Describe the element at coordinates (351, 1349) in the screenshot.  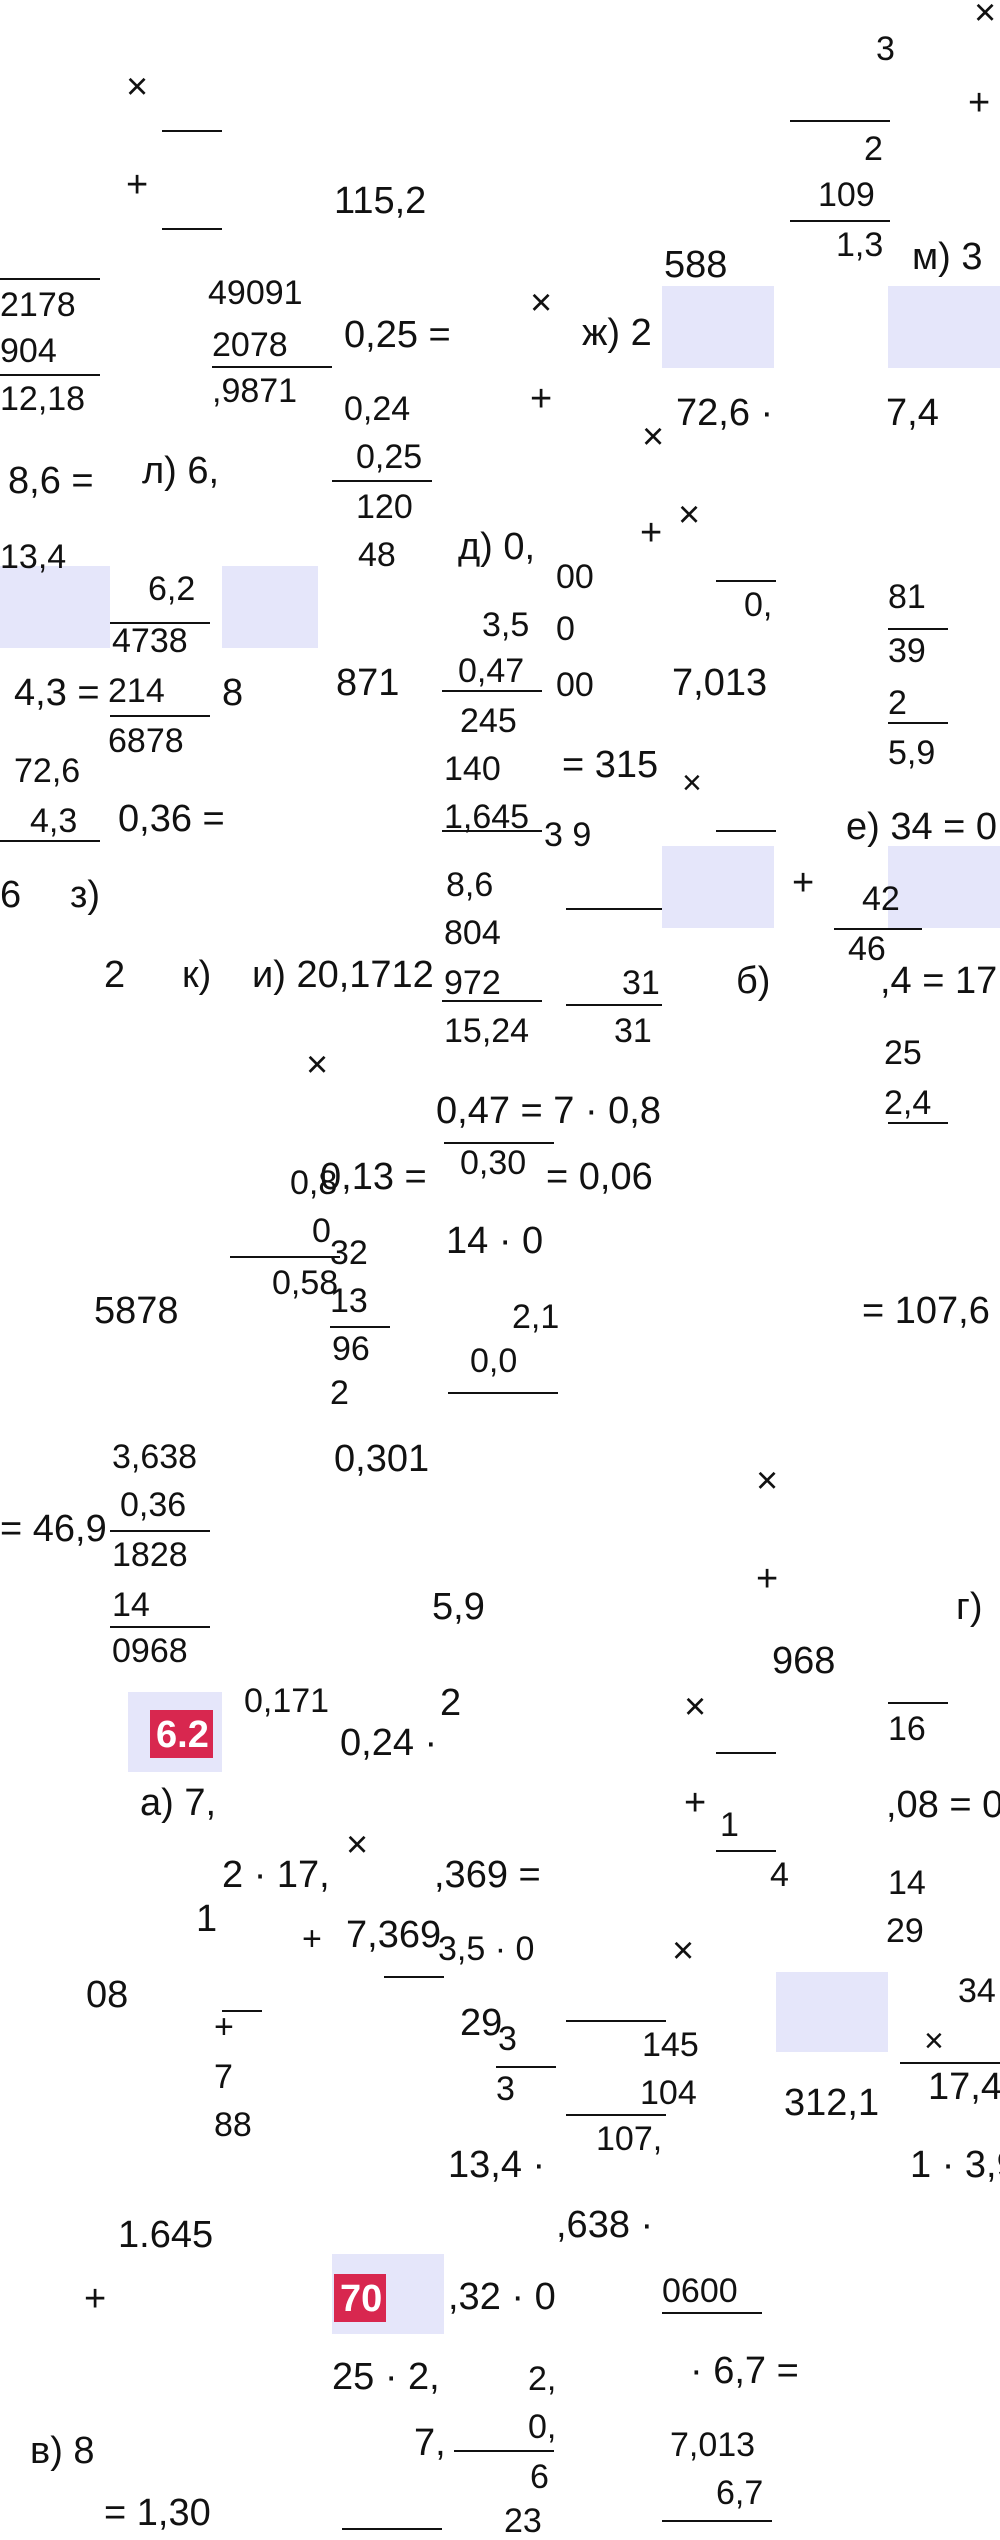
I see `math-fragment: 96` at that location.